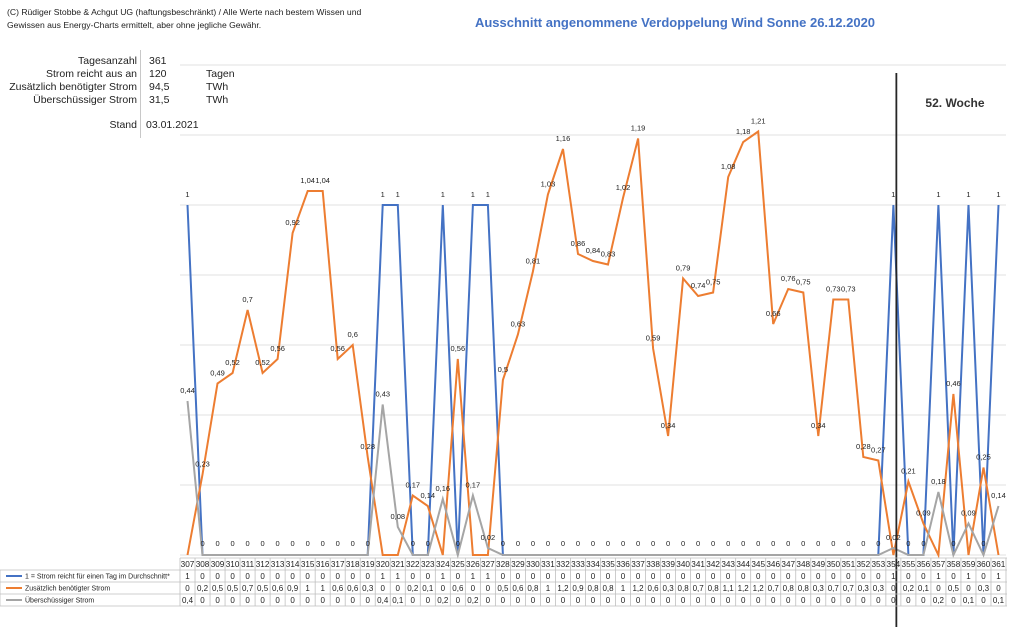 The width and height of the screenshot is (1033, 633). Describe the element at coordinates (458, 348) in the screenshot. I see `data-label: 0,56` at that location.